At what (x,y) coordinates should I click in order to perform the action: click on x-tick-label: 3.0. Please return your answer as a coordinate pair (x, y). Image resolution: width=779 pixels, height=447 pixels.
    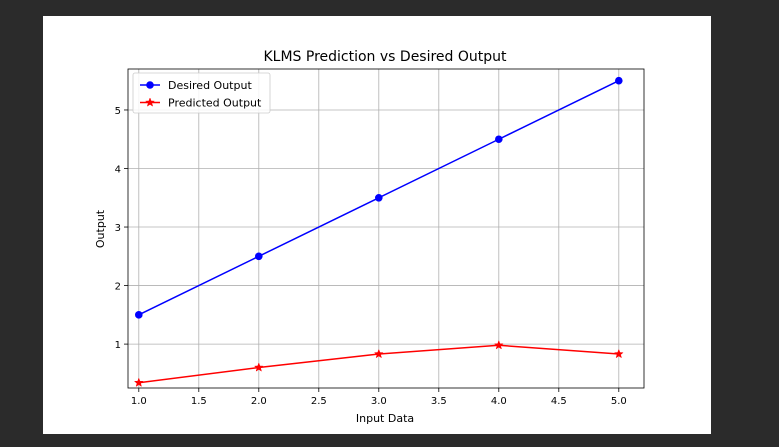
    Looking at the image, I should click on (379, 401).